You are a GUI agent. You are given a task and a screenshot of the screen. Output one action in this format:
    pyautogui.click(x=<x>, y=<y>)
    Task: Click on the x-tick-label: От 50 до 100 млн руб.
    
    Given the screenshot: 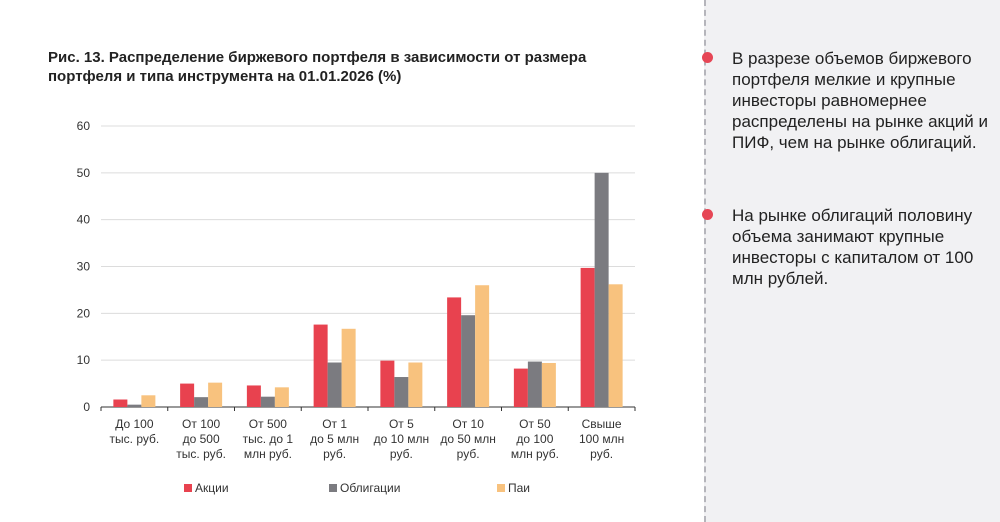 What is the action you would take?
    pyautogui.click(x=534, y=439)
    